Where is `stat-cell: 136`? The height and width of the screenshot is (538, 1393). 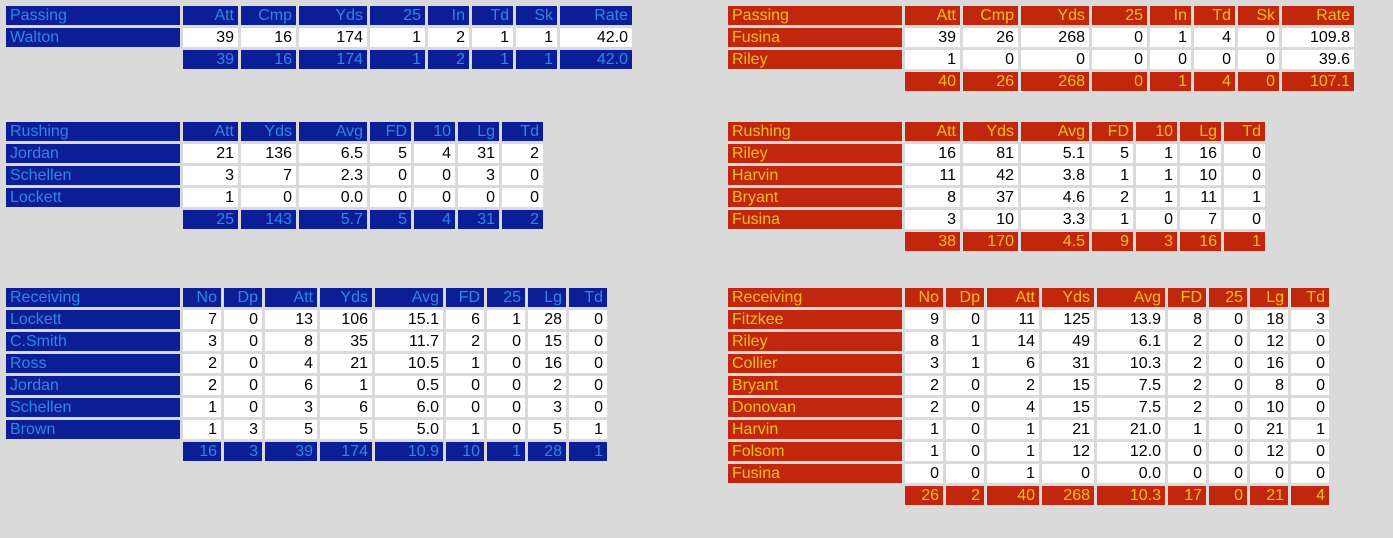 stat-cell: 136 is located at coordinates (268, 153).